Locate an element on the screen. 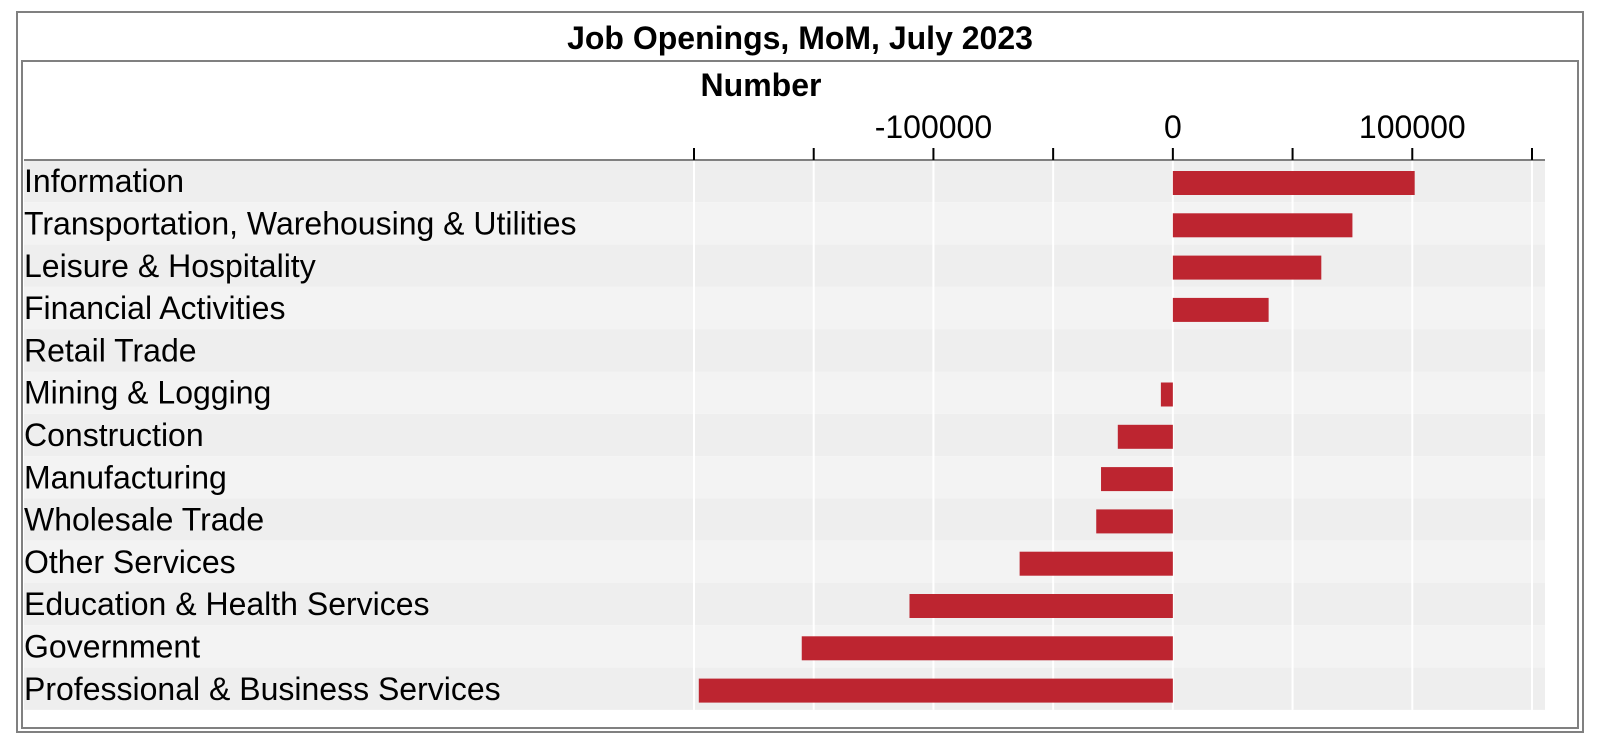 The image size is (1602, 752). x-axis-title: Number is located at coordinates (761, 85).